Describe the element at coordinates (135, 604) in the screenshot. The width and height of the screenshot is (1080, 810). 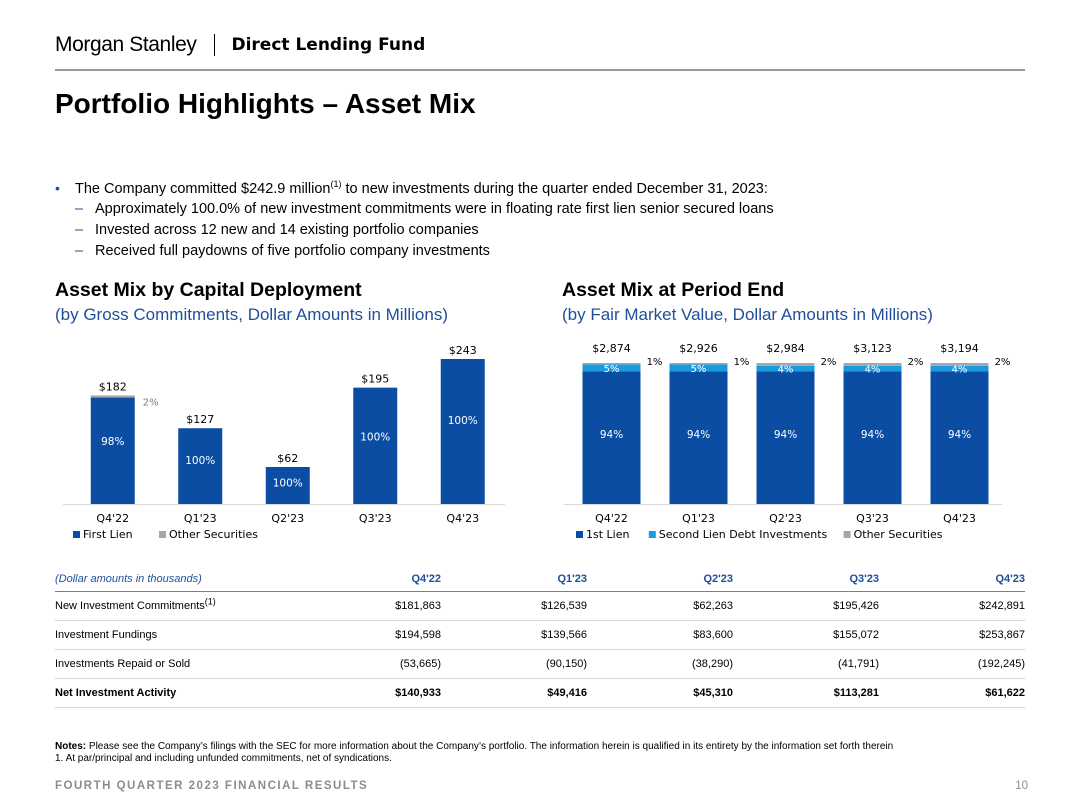
I see `row-label: New Investment Commitments(1)` at that location.